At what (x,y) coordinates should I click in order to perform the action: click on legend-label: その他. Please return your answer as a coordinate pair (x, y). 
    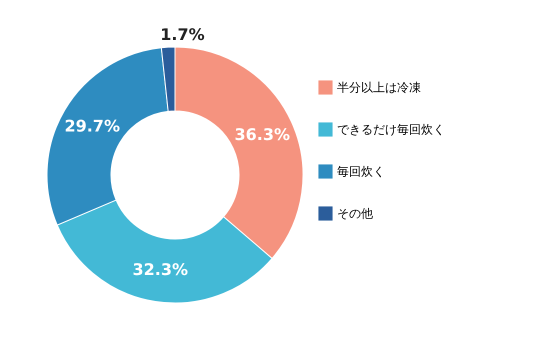
    Looking at the image, I should click on (355, 213).